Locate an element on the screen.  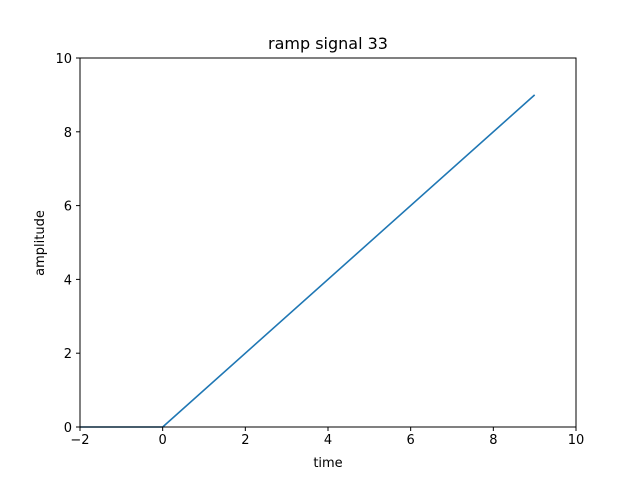
x-tick-label: 6 is located at coordinates (411, 440).